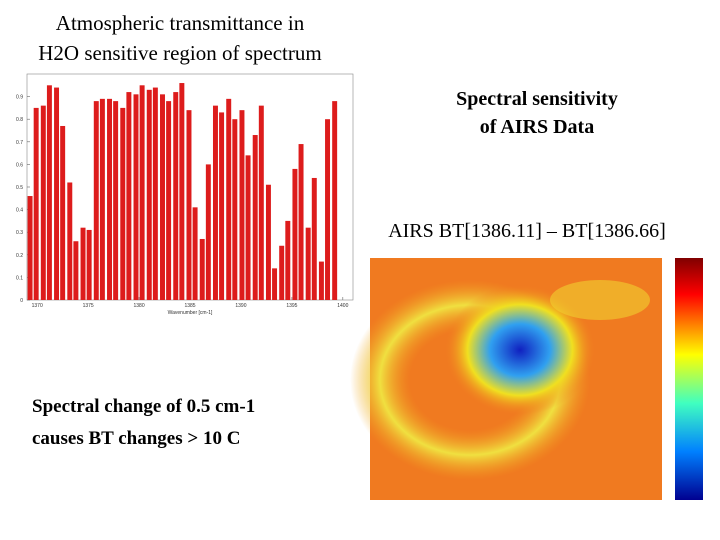  I want to click on x-tick-label: 1385, so click(189, 306).